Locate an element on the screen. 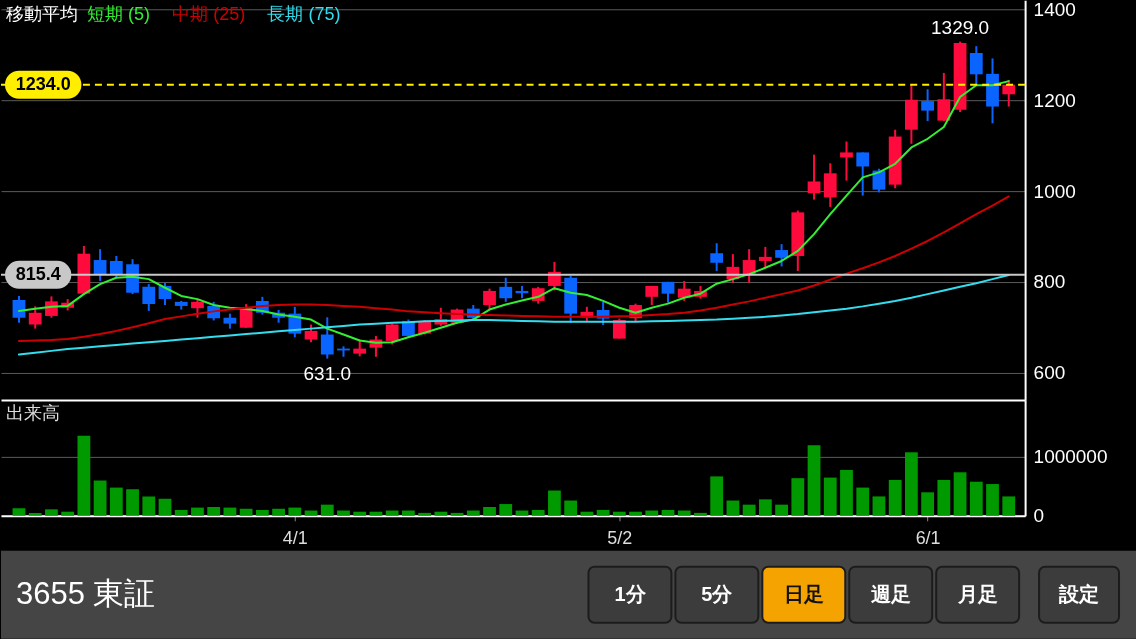 This screenshot has height=640, width=1136. text: 1分 is located at coordinates (630, 593).